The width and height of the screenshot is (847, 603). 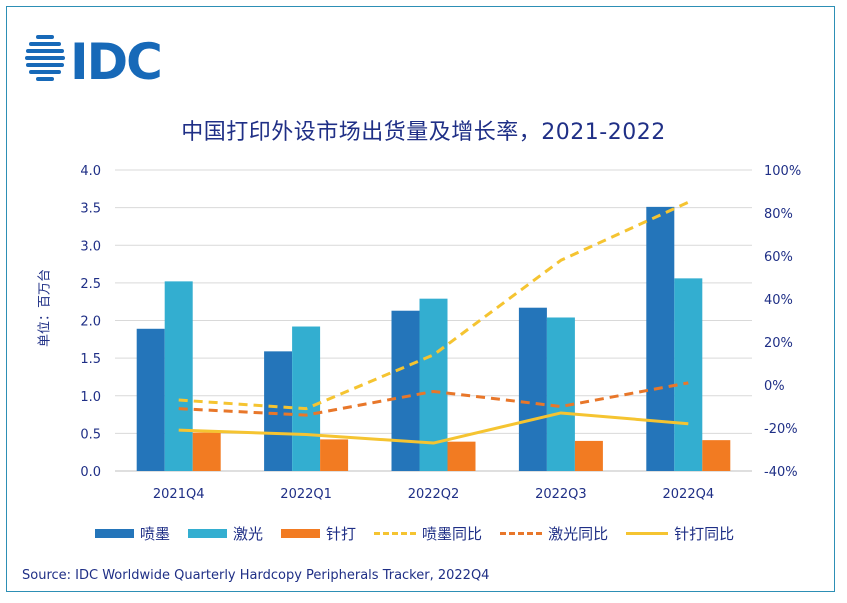 What do you see at coordinates (90, 284) in the screenshot?
I see `y-tick-label: 2.5` at bounding box center [90, 284].